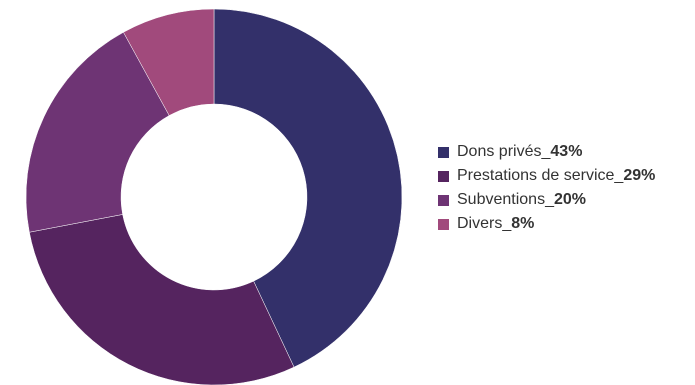 Image resolution: width=695 pixels, height=385 pixels. Describe the element at coordinates (546, 224) in the screenshot. I see `legend-item-divers: Divers _ 8%` at that location.